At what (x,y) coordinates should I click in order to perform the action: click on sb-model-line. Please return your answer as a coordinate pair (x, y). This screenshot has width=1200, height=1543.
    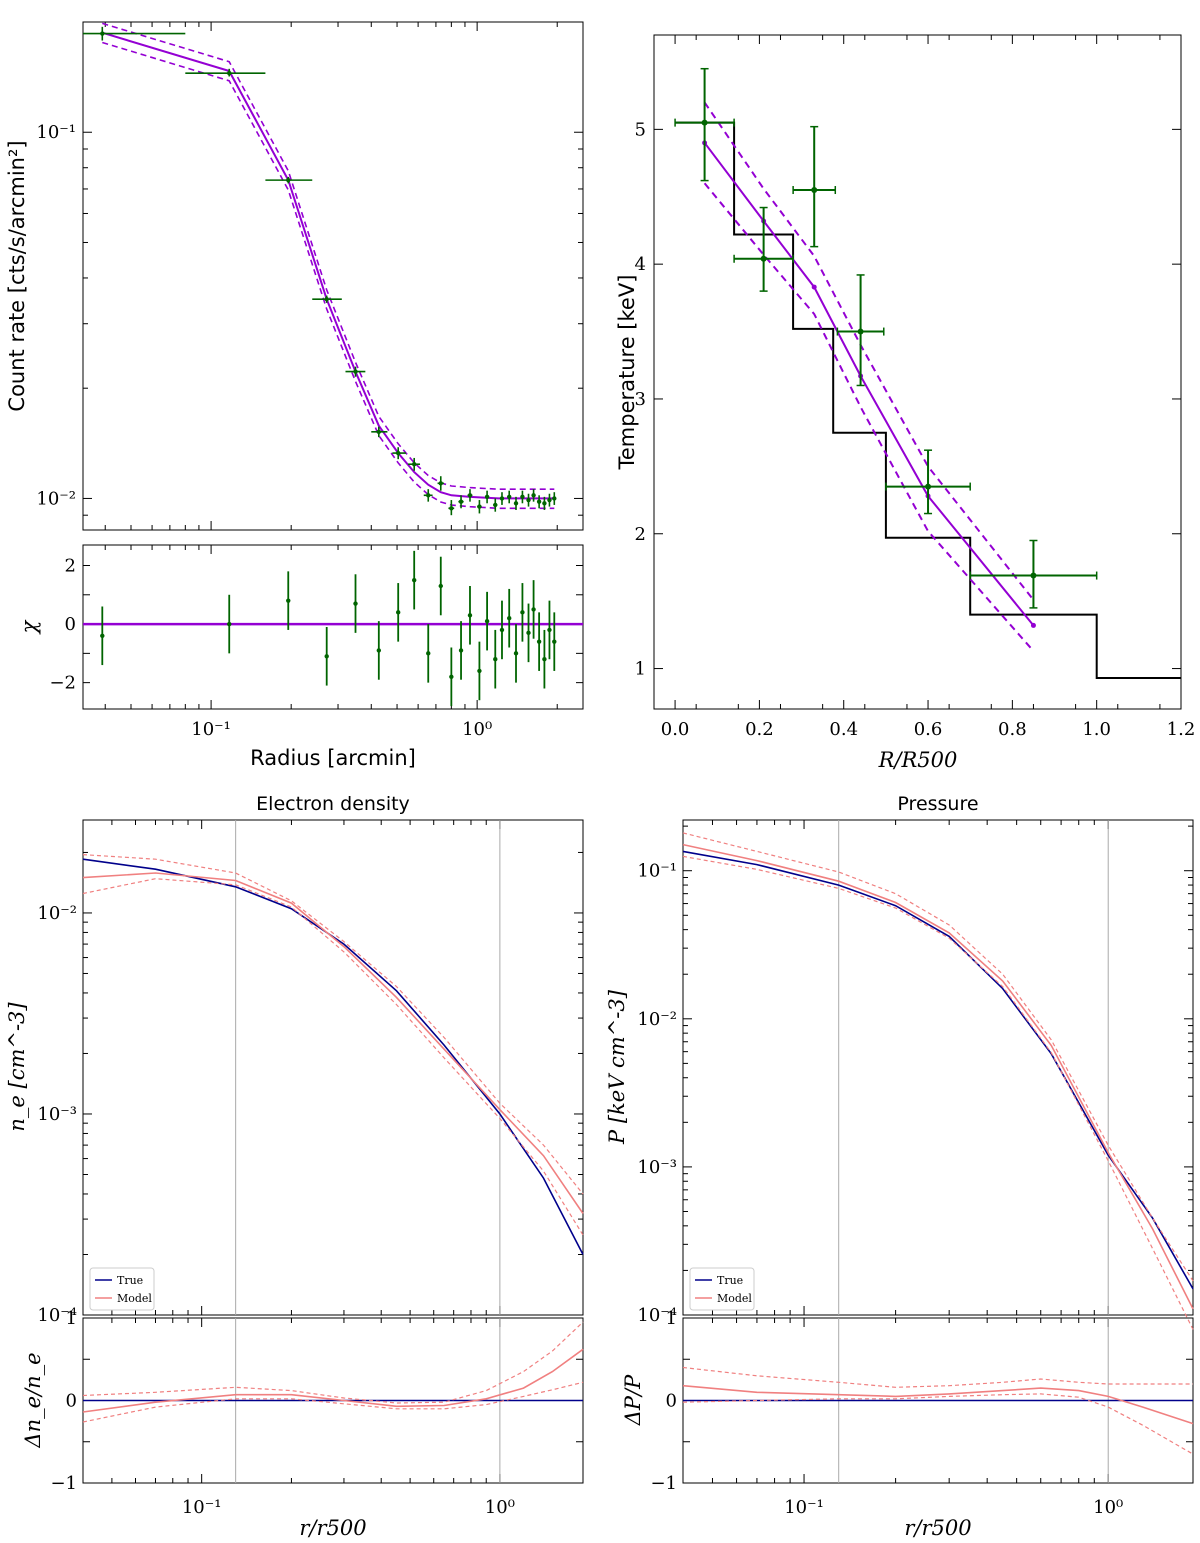
    Looking at the image, I should click on (328, 265).